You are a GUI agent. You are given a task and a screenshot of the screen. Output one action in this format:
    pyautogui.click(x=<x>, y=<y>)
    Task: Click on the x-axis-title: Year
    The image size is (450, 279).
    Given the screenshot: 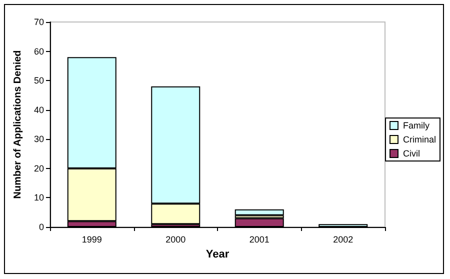 What is the action you would take?
    pyautogui.click(x=218, y=254)
    